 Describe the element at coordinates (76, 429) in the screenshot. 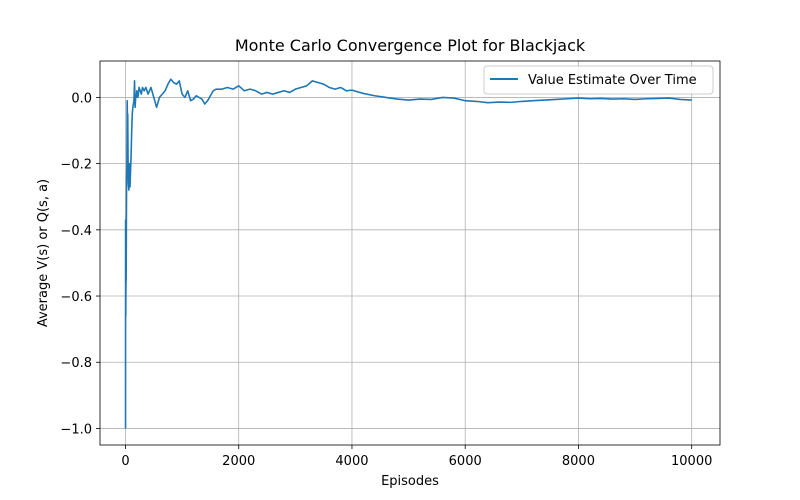

I see `y-tick-label-5: −1.0` at that location.